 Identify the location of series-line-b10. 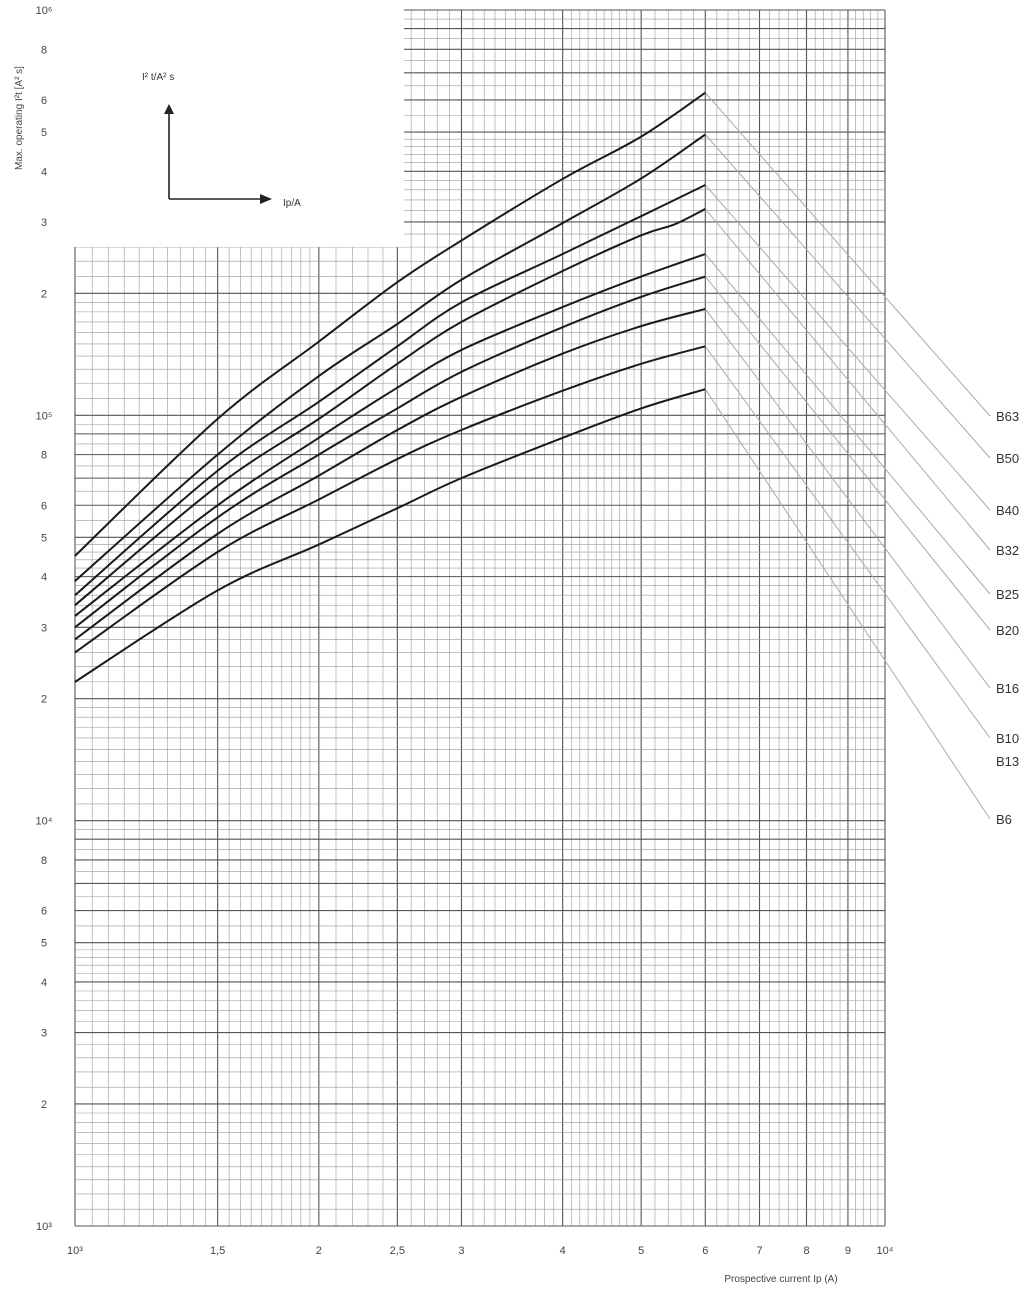
(390, 499).